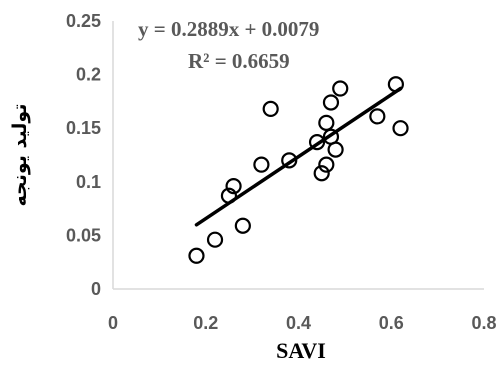 This screenshot has width=499, height=367. What do you see at coordinates (239, 61) in the screenshot?
I see `r-squared-label: R² = 0.6659` at bounding box center [239, 61].